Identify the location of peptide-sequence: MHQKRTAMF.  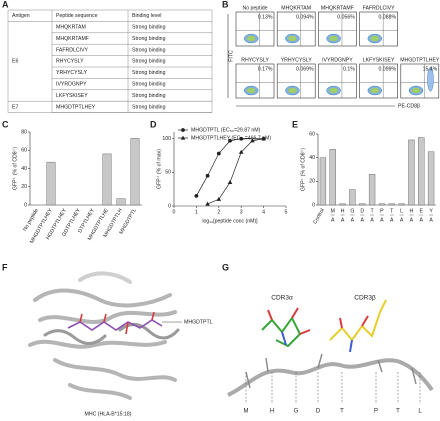
(72, 39).